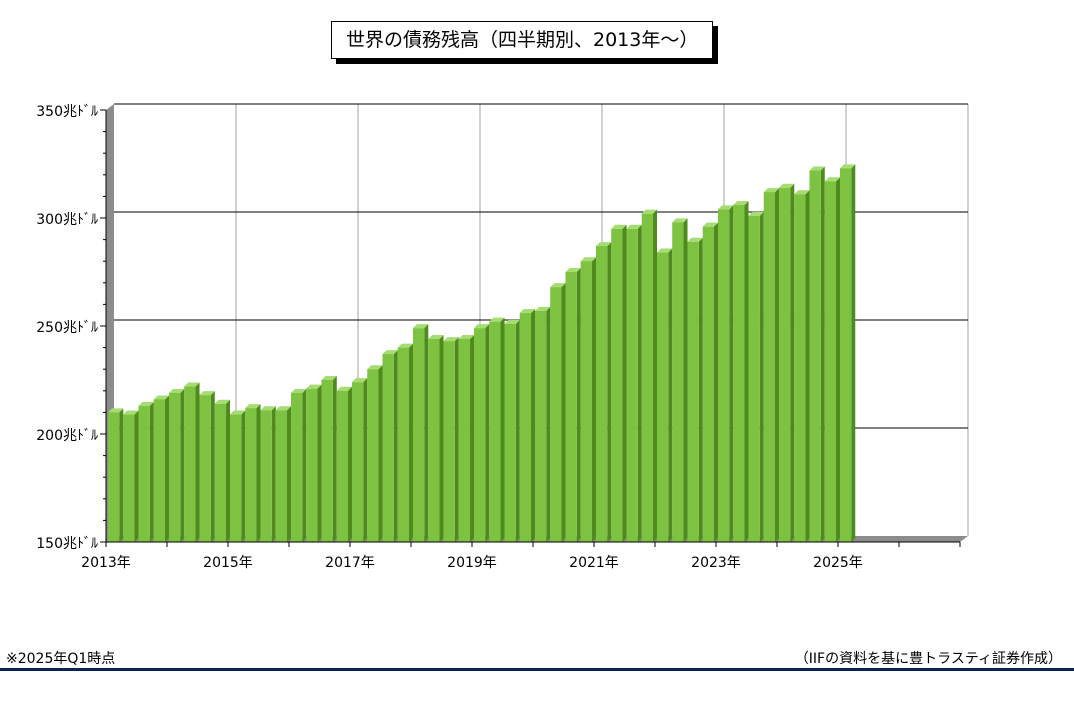  What do you see at coordinates (283, 474) in the screenshot?
I see `bar-2015Q4` at bounding box center [283, 474].